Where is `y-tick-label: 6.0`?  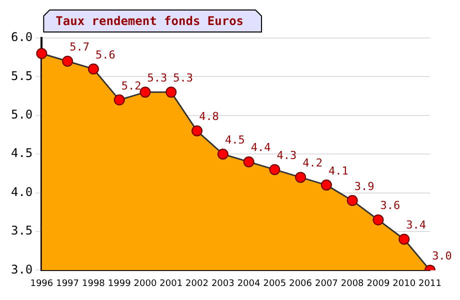
y-tick-label: 6.0 is located at coordinates (21, 37).